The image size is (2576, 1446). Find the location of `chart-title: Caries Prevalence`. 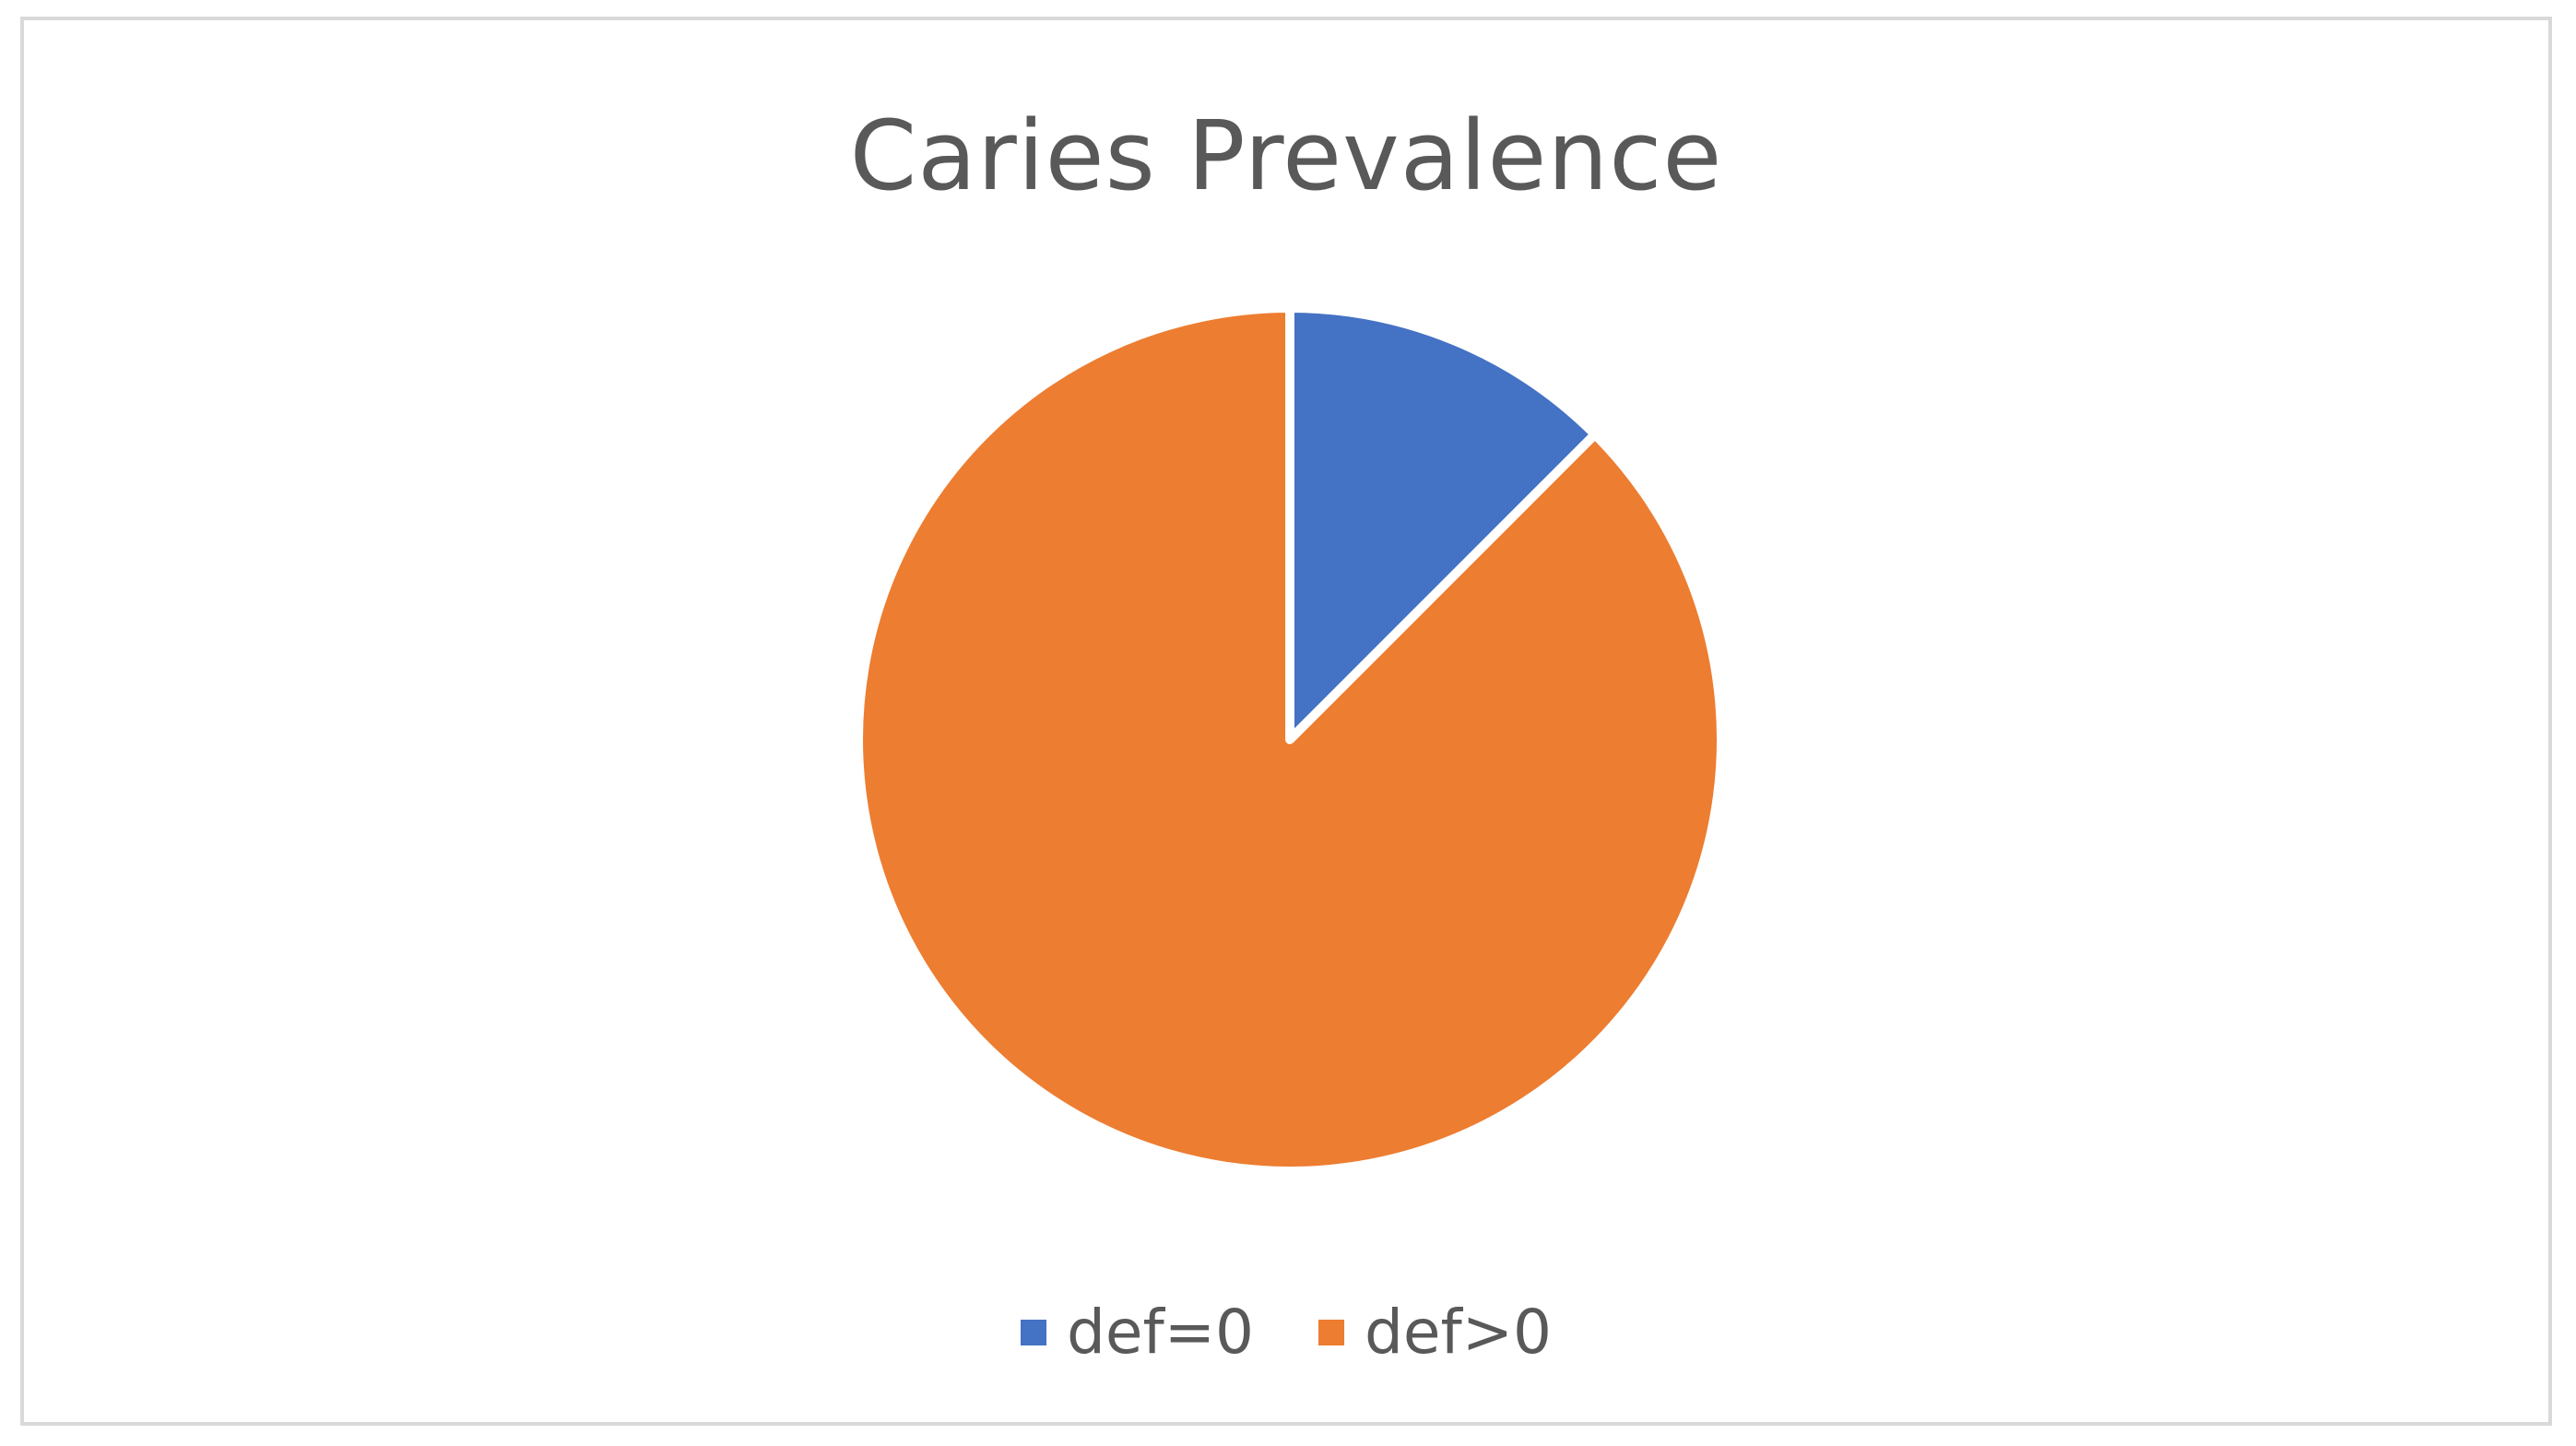

chart-title: Caries Prevalence is located at coordinates (1286, 156).